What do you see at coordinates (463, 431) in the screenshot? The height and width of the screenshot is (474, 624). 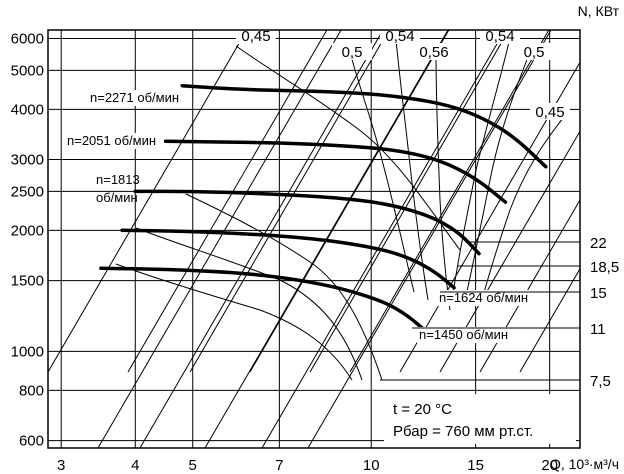 I see `pressure-note: Pбар = 760 мм рт.ст.` at bounding box center [463, 431].